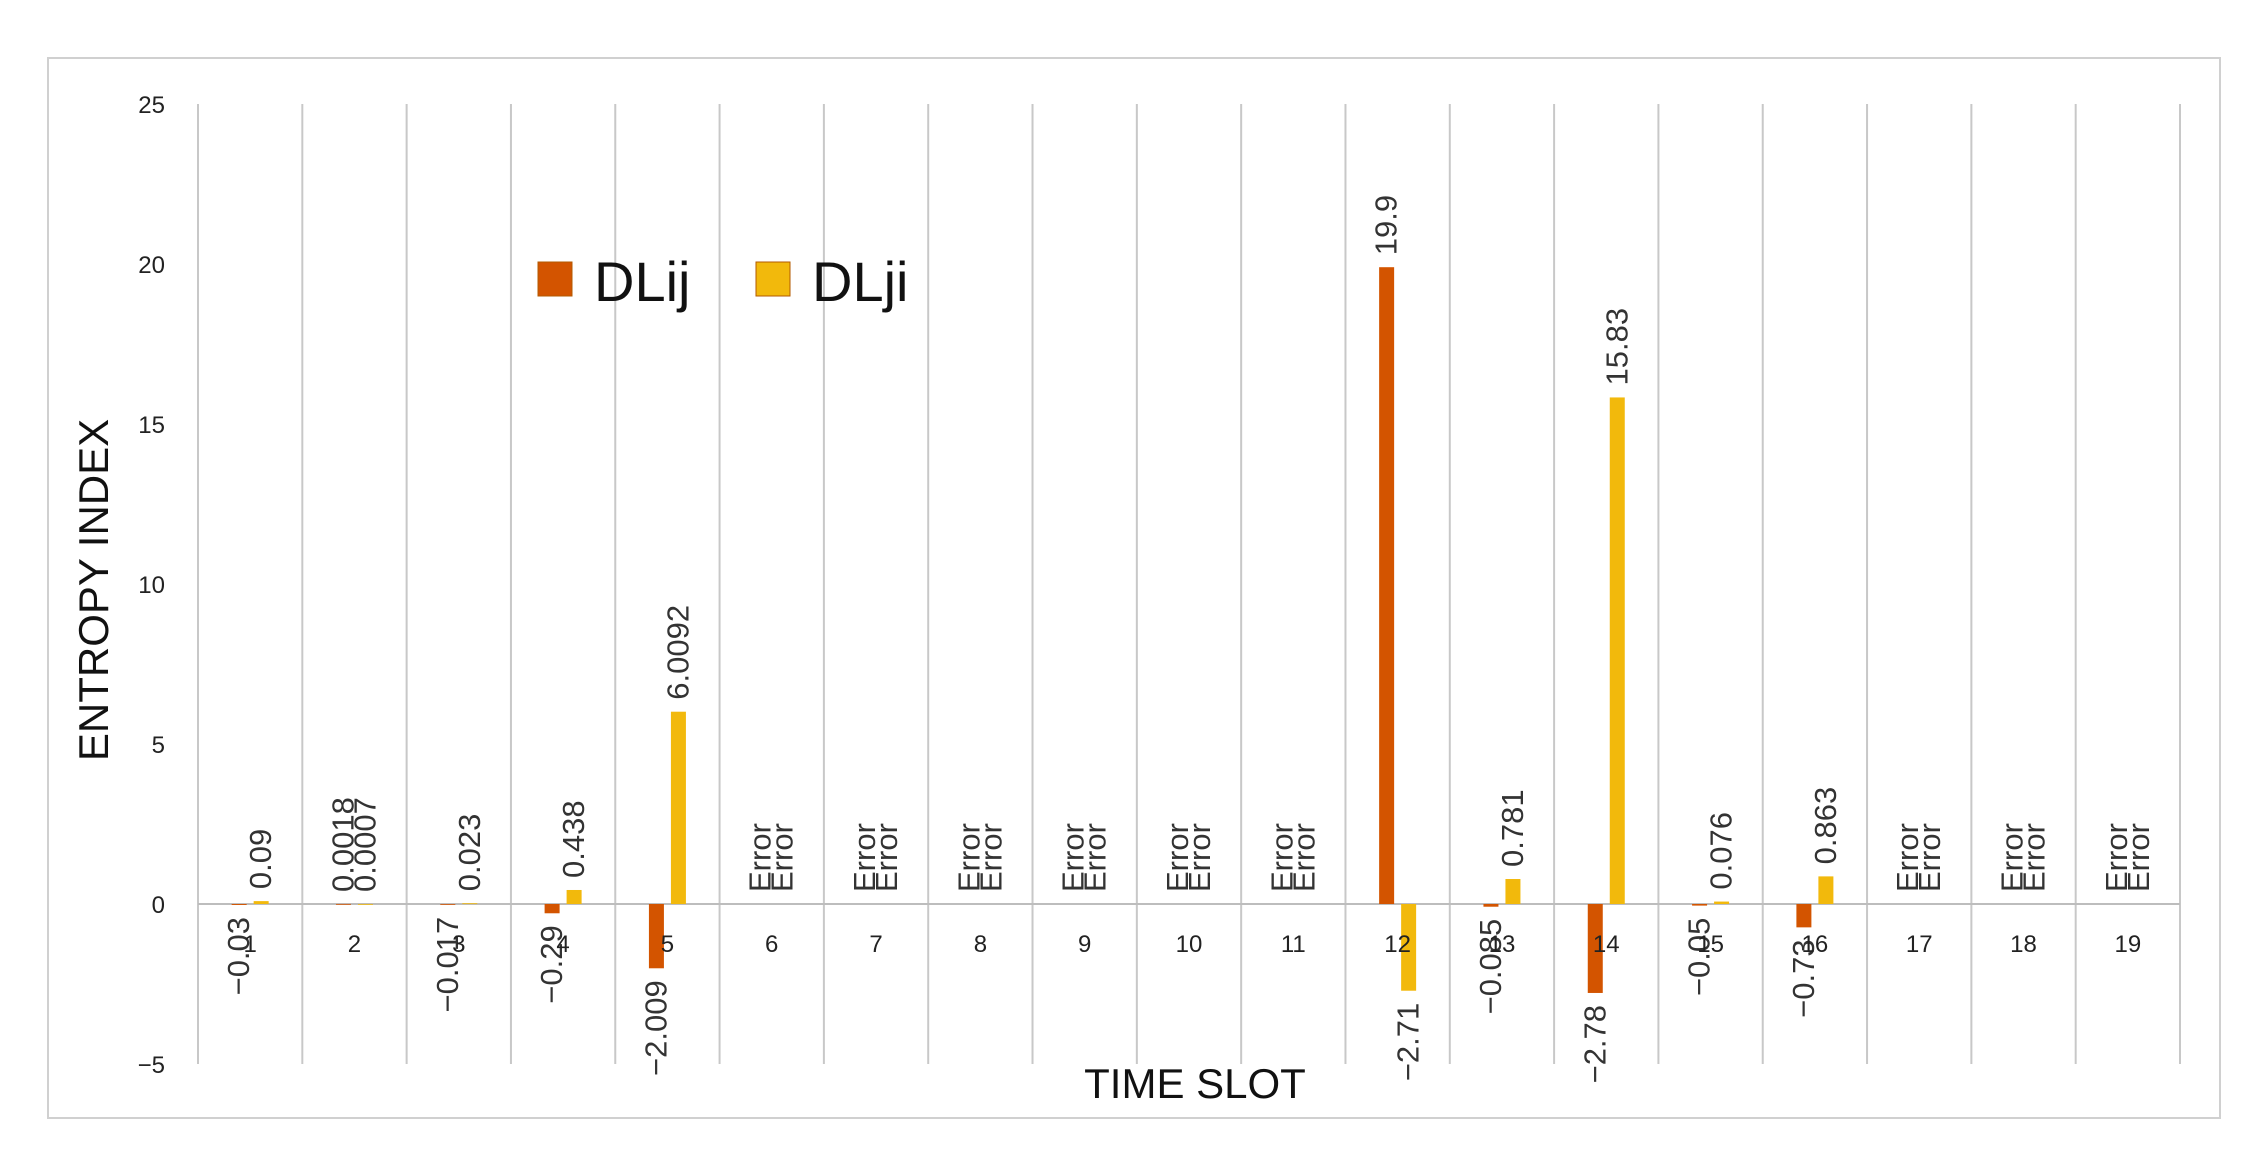 The width and height of the screenshot is (2261, 1162). What do you see at coordinates (1721, 851) in the screenshot?
I see `data-label: 0.076` at bounding box center [1721, 851].